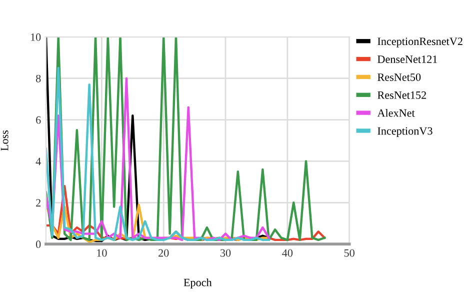 The width and height of the screenshot is (474, 293). I want to click on y-tick-label: 10, so click(35, 37).